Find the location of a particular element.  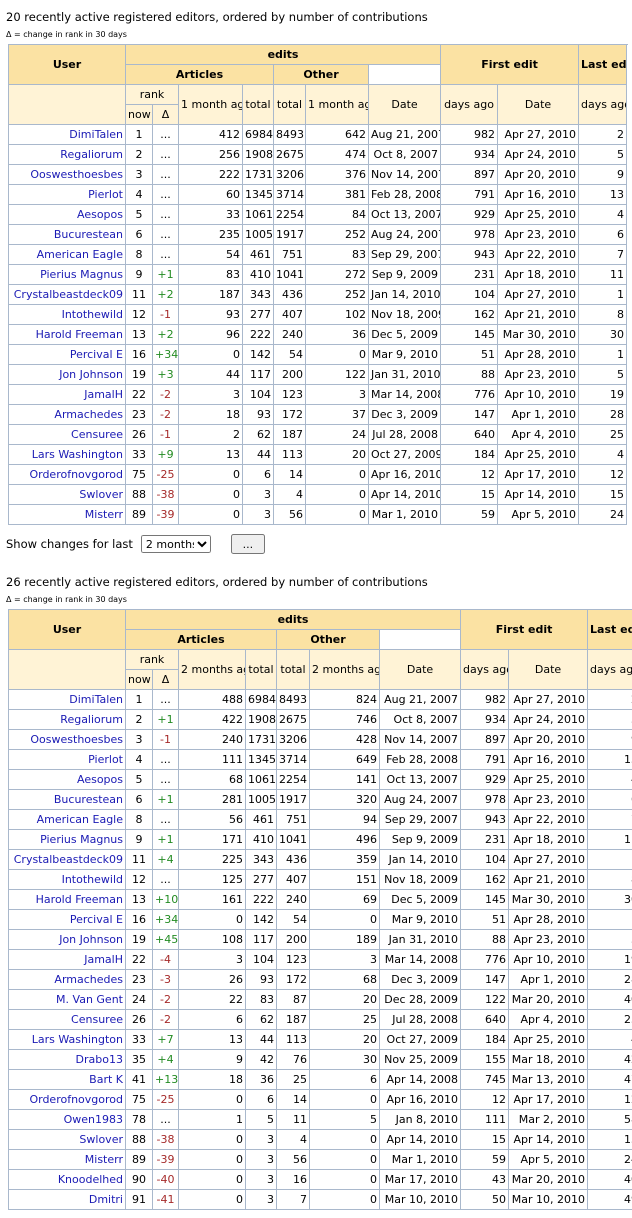

cell: 381 is located at coordinates (337, 194).